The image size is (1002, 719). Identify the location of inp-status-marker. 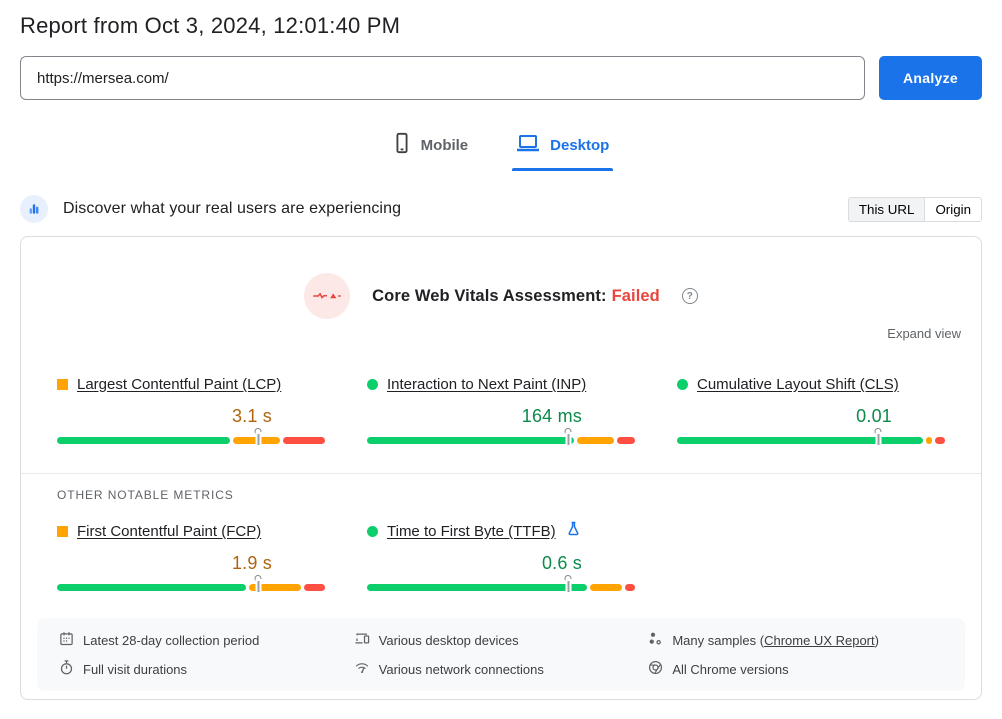
(372, 384).